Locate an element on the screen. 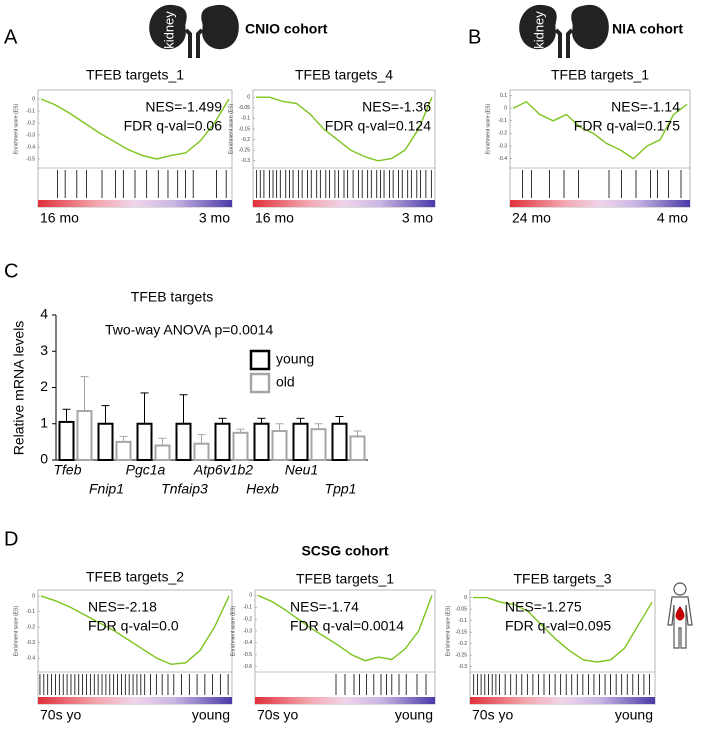  cohort-title: NIA cohort is located at coordinates (647, 29).